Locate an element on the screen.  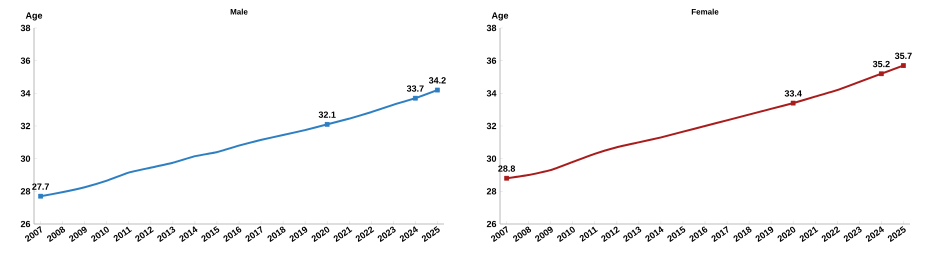
data-label: 27.7 is located at coordinates (40, 186).